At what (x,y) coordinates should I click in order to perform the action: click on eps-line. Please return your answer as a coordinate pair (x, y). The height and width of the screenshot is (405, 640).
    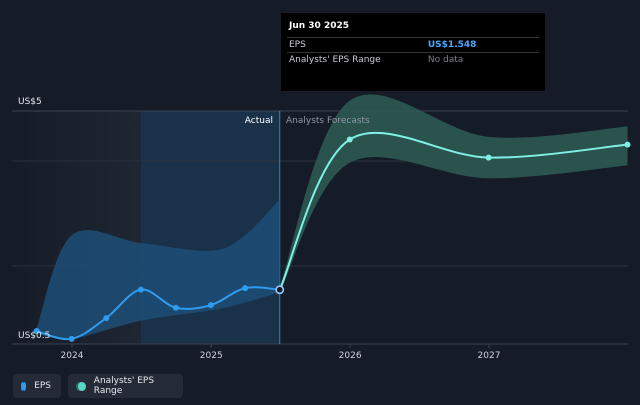
    Looking at the image, I should click on (158, 313).